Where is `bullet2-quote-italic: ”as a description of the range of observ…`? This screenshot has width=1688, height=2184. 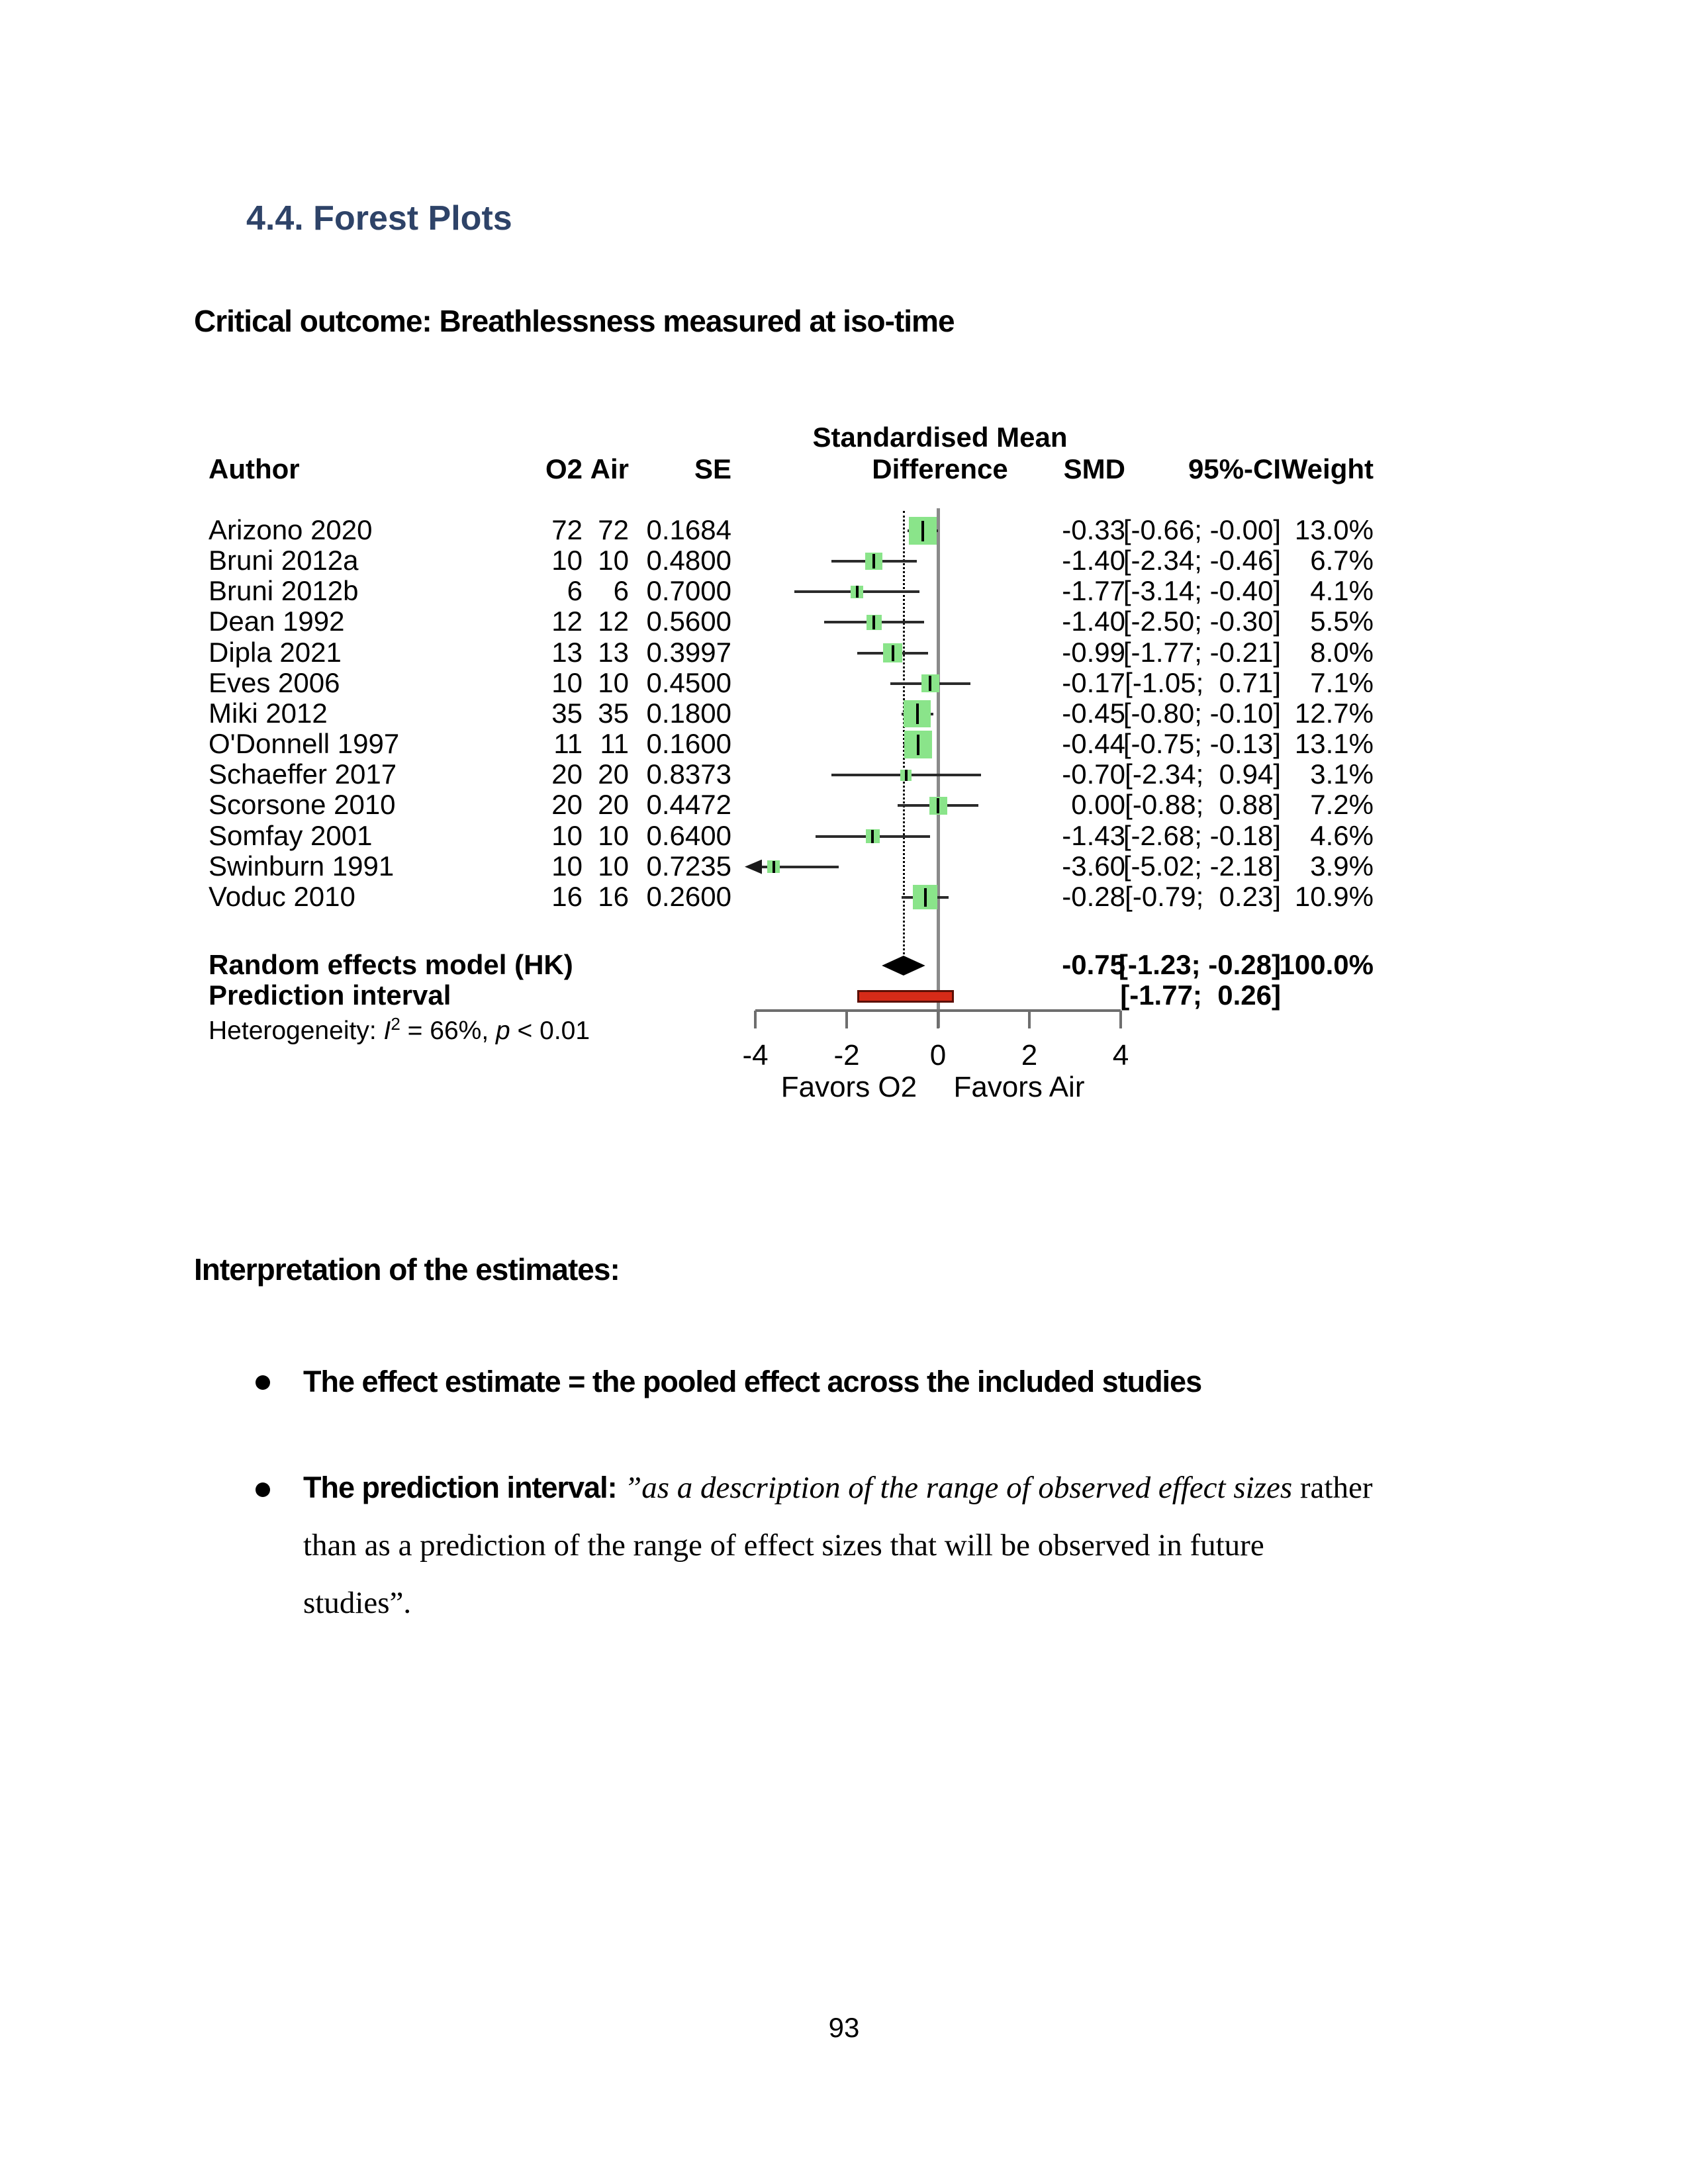
bullet2-quote-italic: ”as a description of the range of observ… is located at coordinates (958, 1488).